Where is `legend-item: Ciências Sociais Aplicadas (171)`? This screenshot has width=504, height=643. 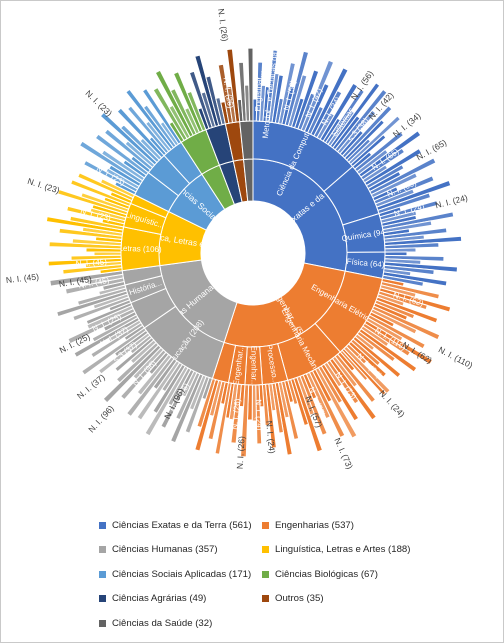 legend-item: Ciências Sociais Aplicadas (171) is located at coordinates (180, 574).